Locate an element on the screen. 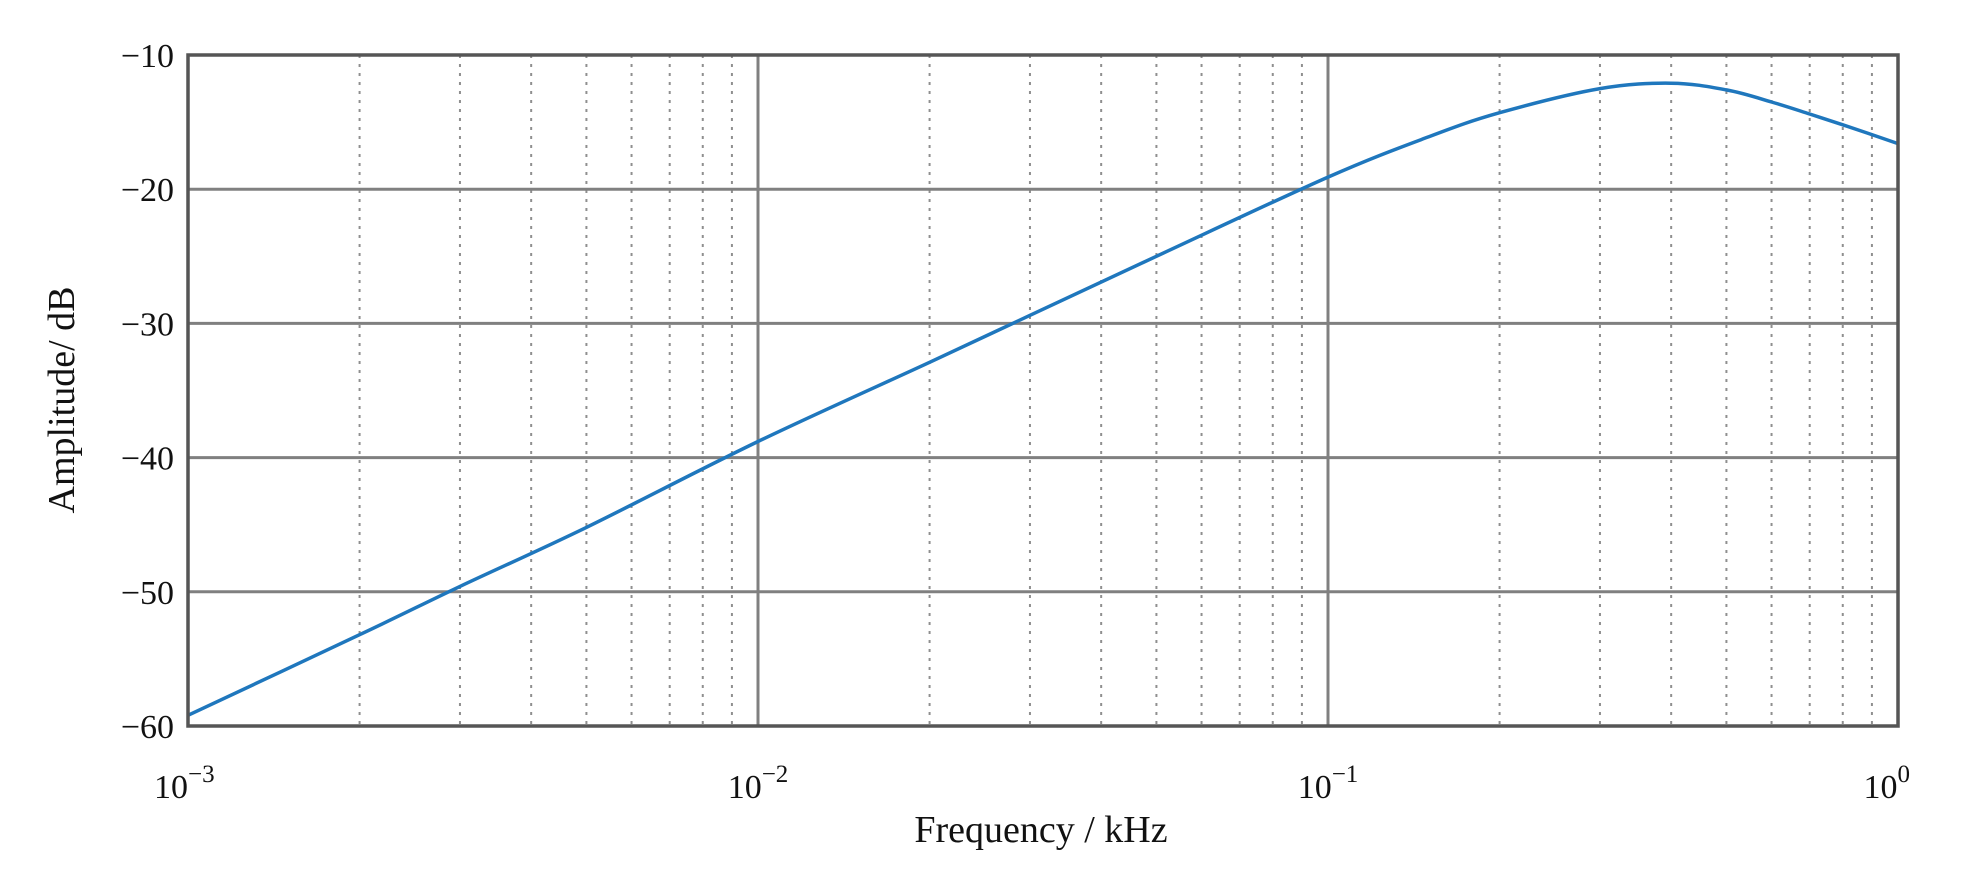 This screenshot has width=1973, height=892. y-tick-label: −50 is located at coordinates (147, 593).